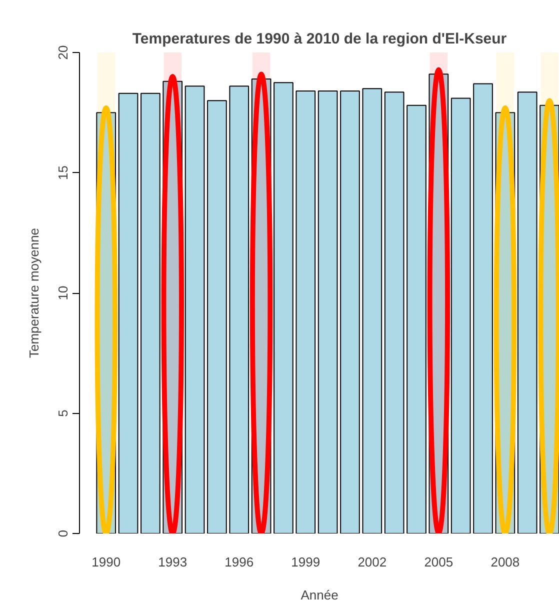 The image size is (559, 607). Describe the element at coordinates (239, 562) in the screenshot. I see `x-tick-label: 1996` at that location.